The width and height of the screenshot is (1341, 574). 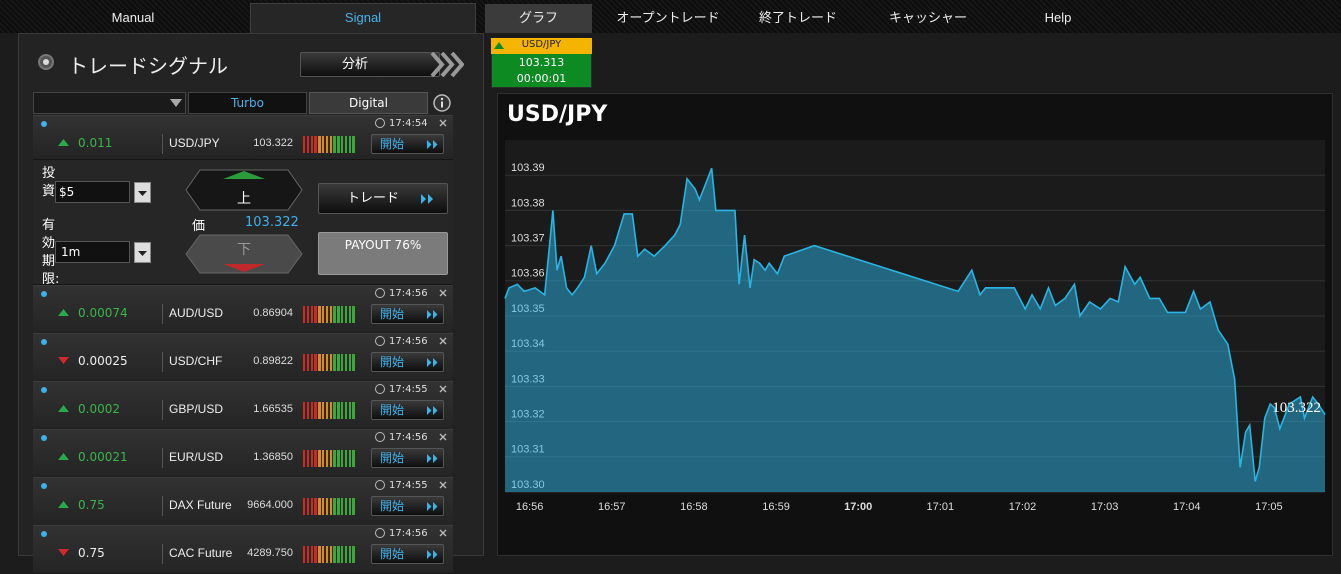 I want to click on nav-item: オープントレード, so click(x=668, y=17).